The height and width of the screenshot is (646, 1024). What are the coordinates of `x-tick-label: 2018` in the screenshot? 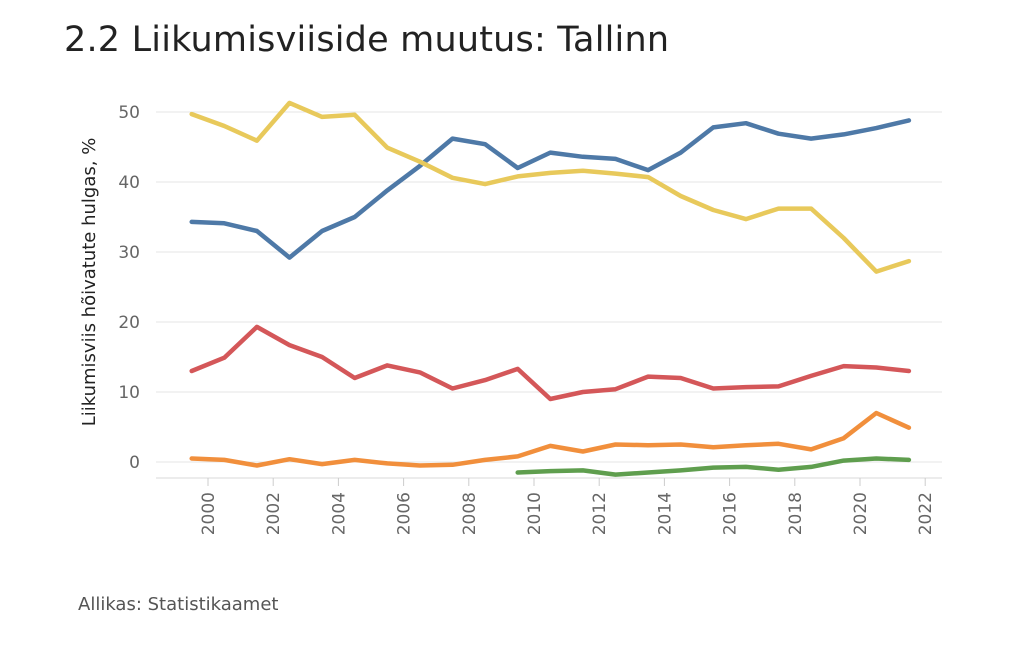 It's located at (796, 513).